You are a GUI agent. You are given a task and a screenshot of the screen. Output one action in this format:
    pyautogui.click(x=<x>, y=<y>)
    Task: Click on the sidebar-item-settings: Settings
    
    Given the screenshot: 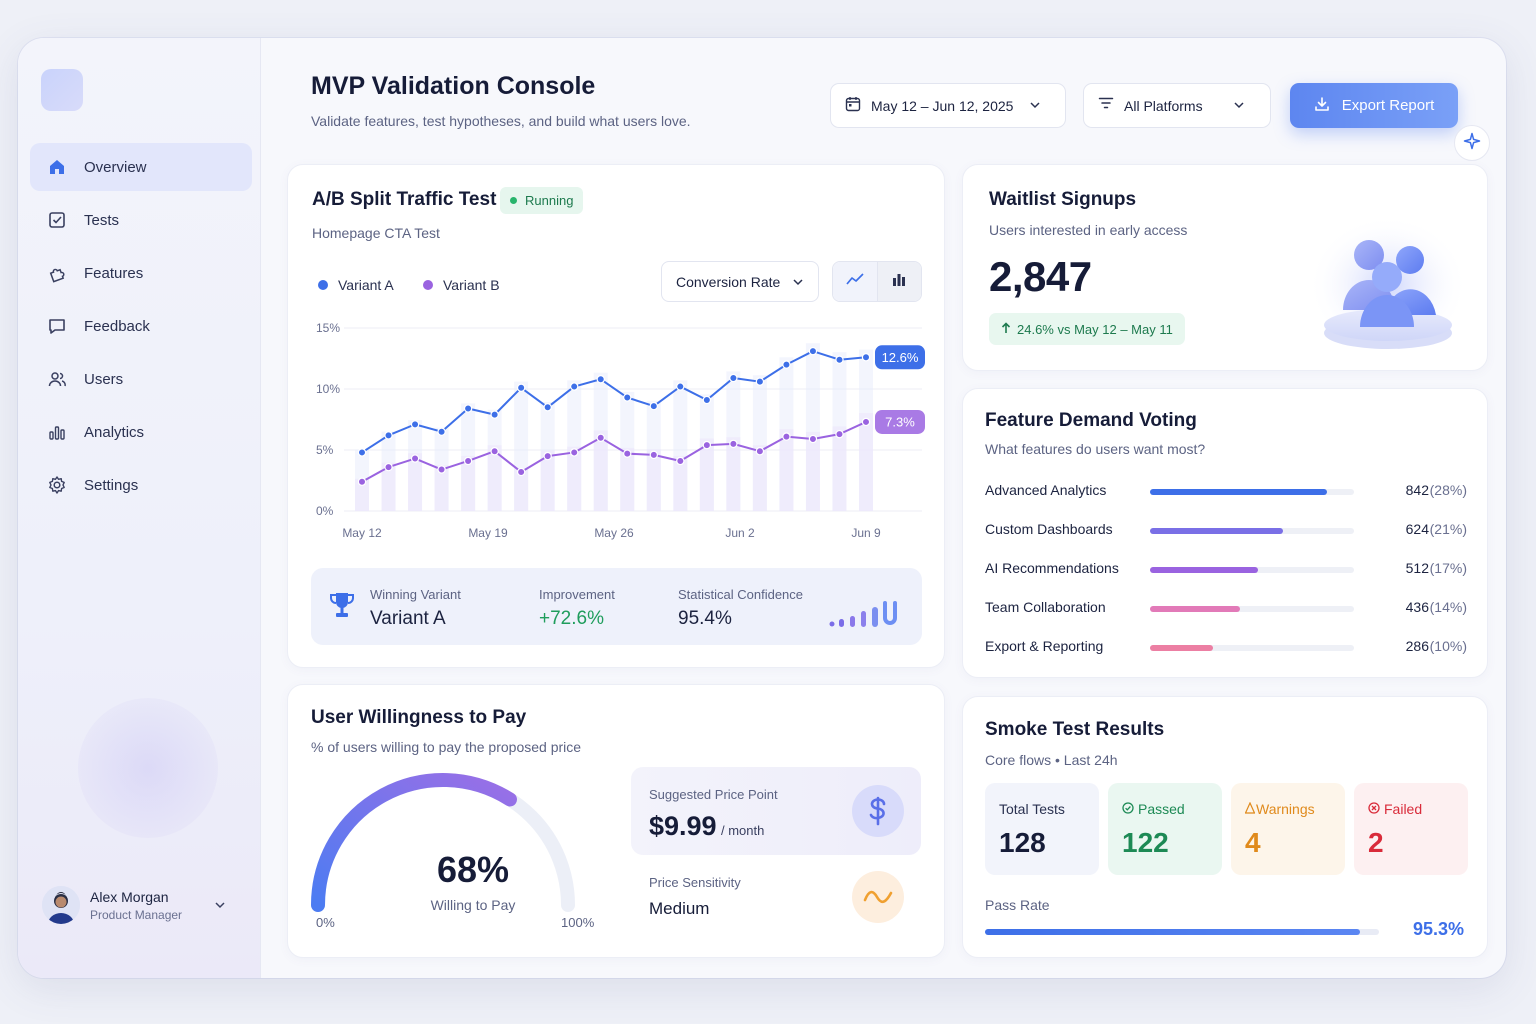 What is the action you would take?
    pyautogui.click(x=141, y=485)
    